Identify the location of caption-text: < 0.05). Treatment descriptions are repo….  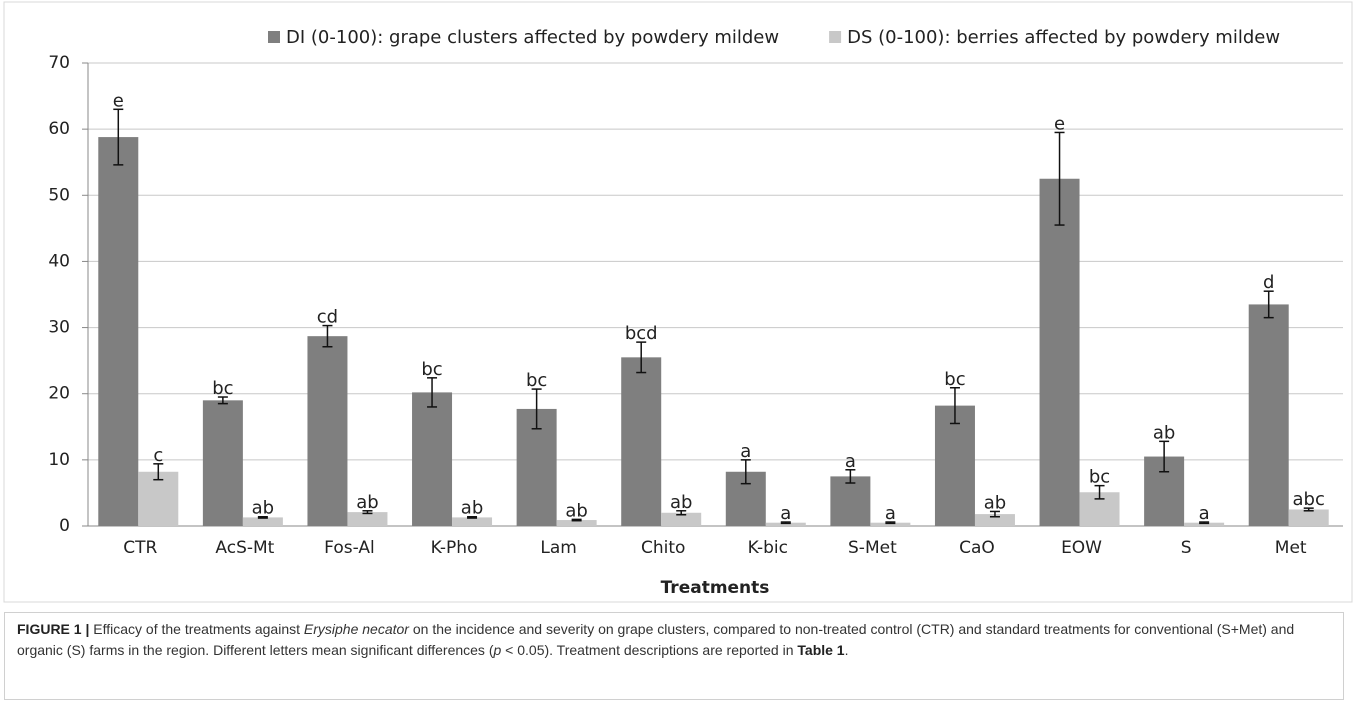
(649, 650).